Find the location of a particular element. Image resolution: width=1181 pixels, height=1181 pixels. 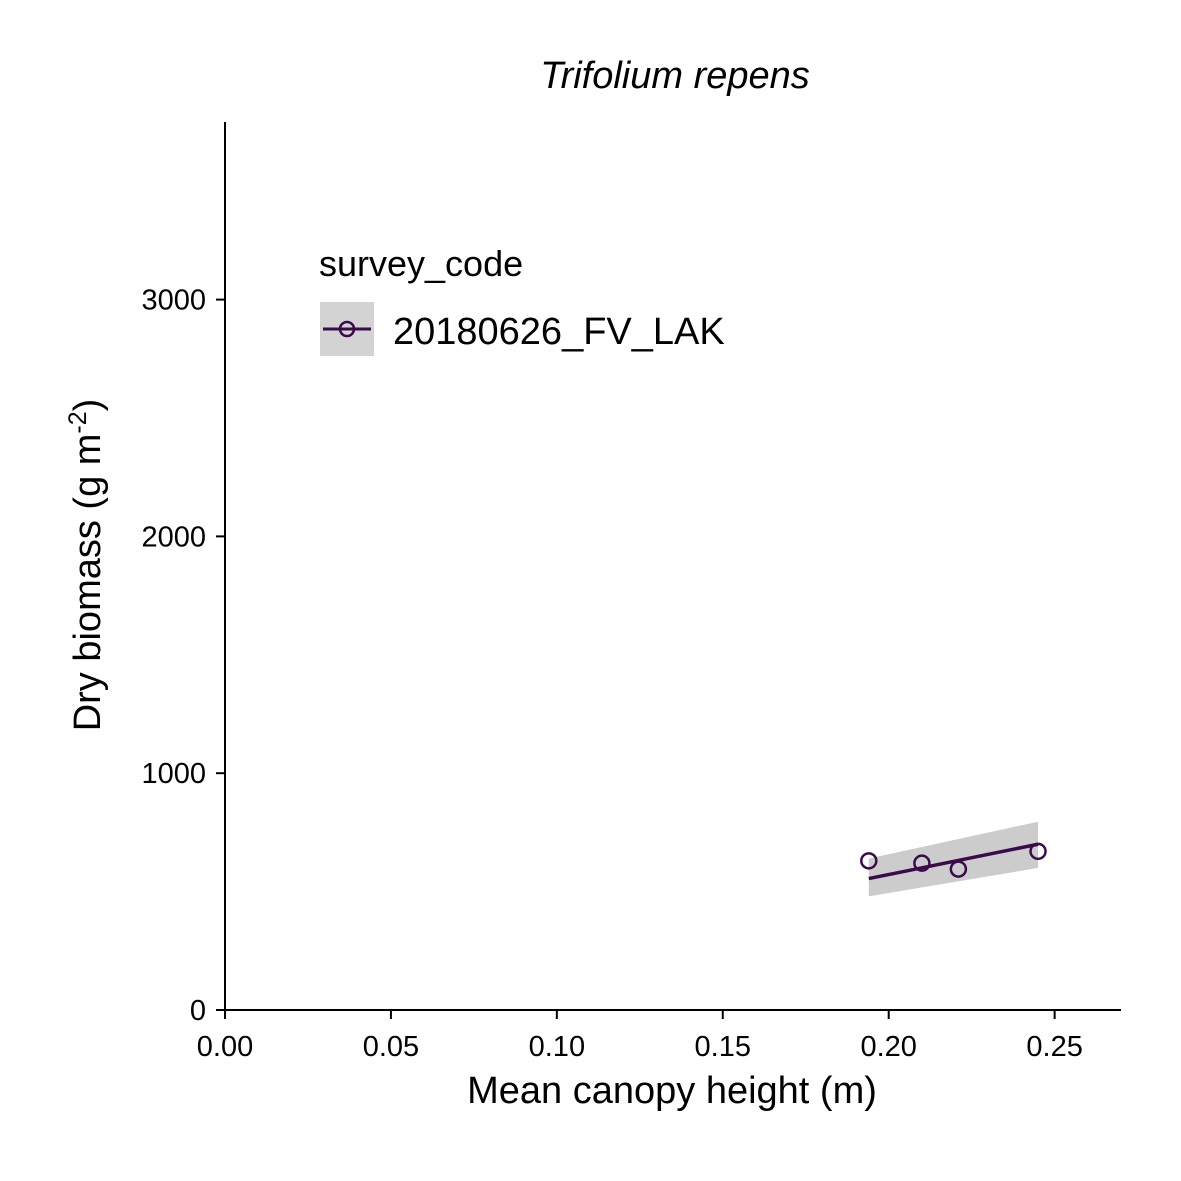

plot-area is located at coordinates (953, 859).